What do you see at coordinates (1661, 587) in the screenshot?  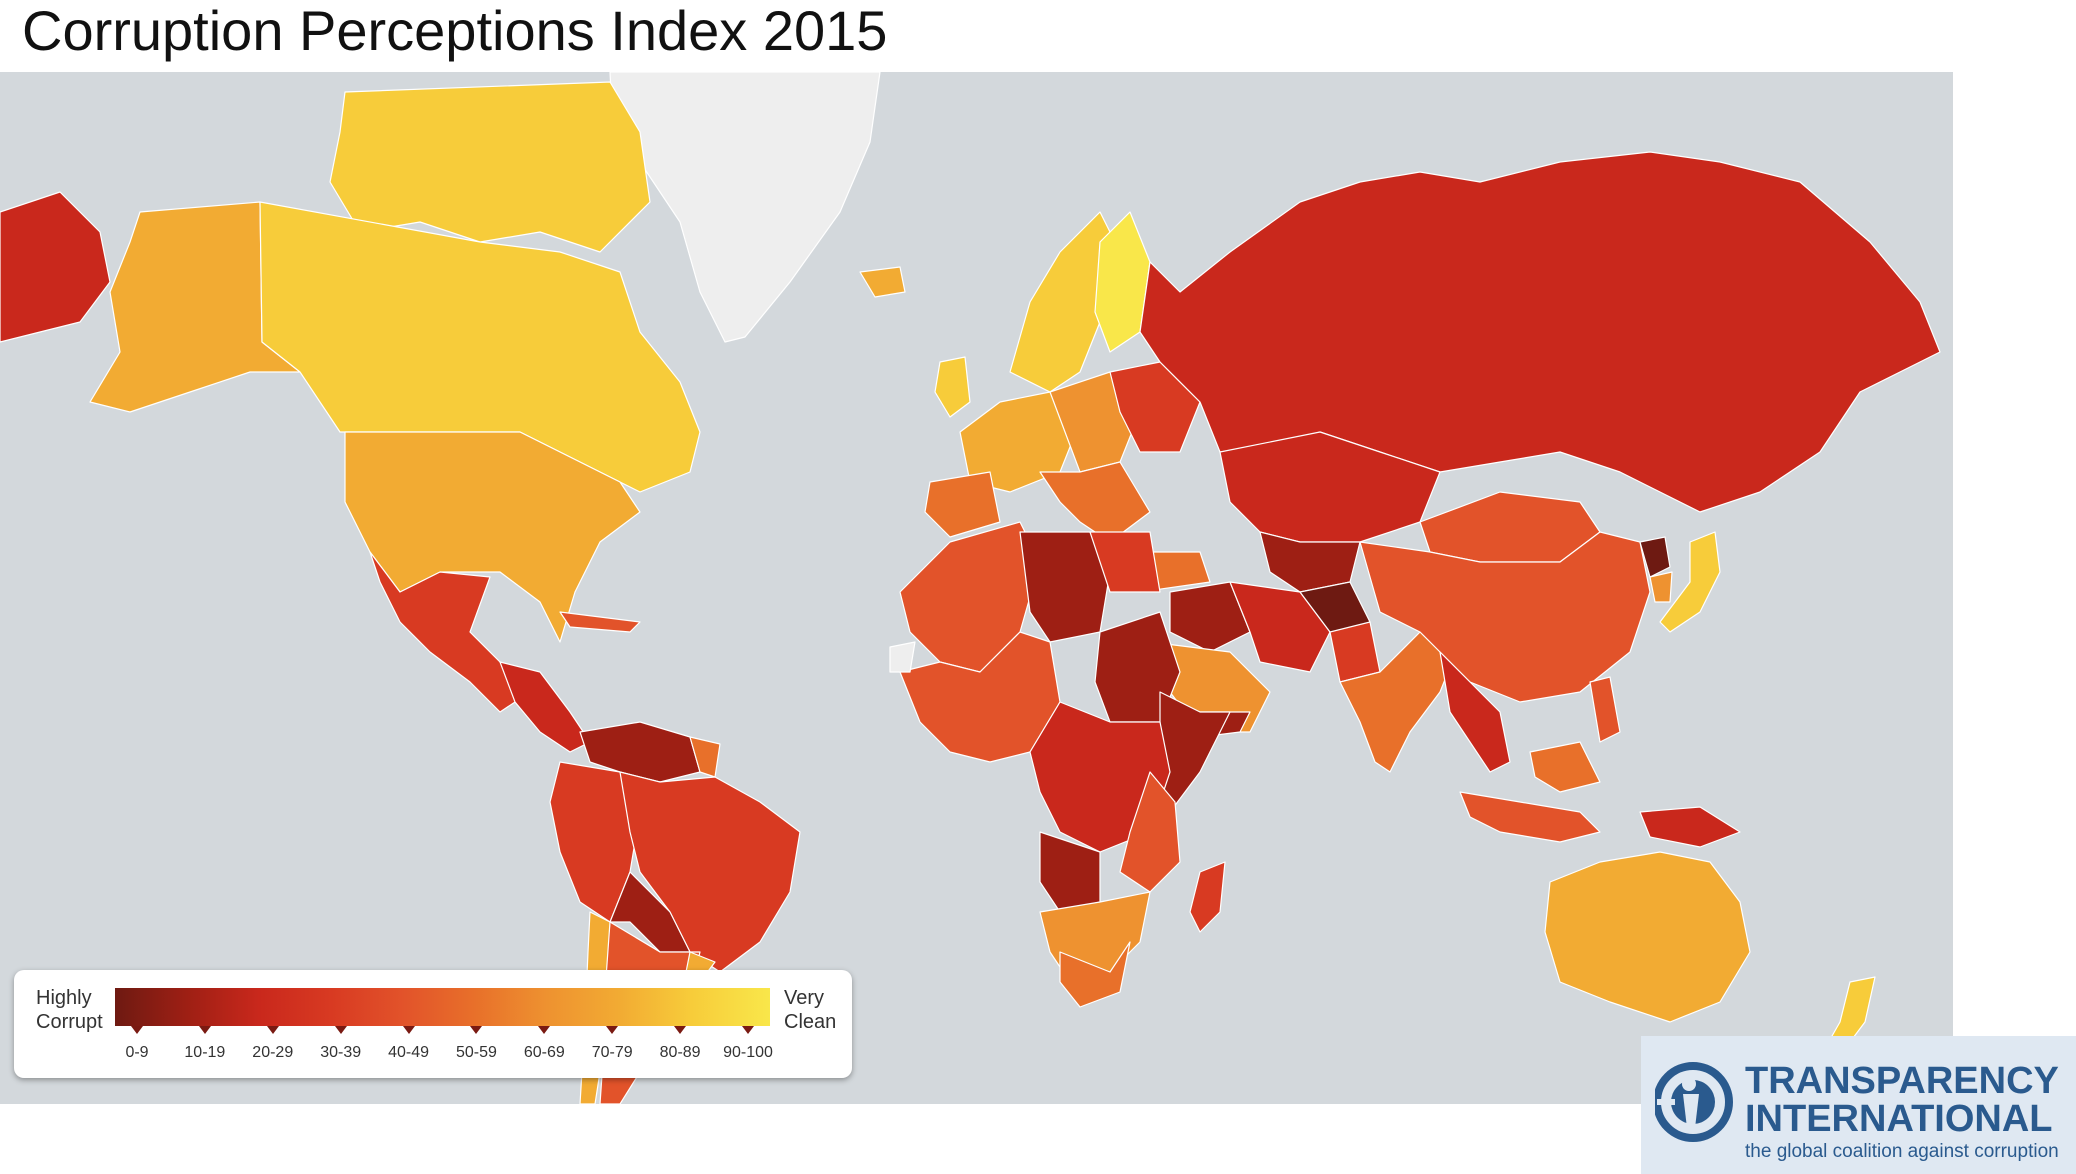 I see `region-south-korea` at bounding box center [1661, 587].